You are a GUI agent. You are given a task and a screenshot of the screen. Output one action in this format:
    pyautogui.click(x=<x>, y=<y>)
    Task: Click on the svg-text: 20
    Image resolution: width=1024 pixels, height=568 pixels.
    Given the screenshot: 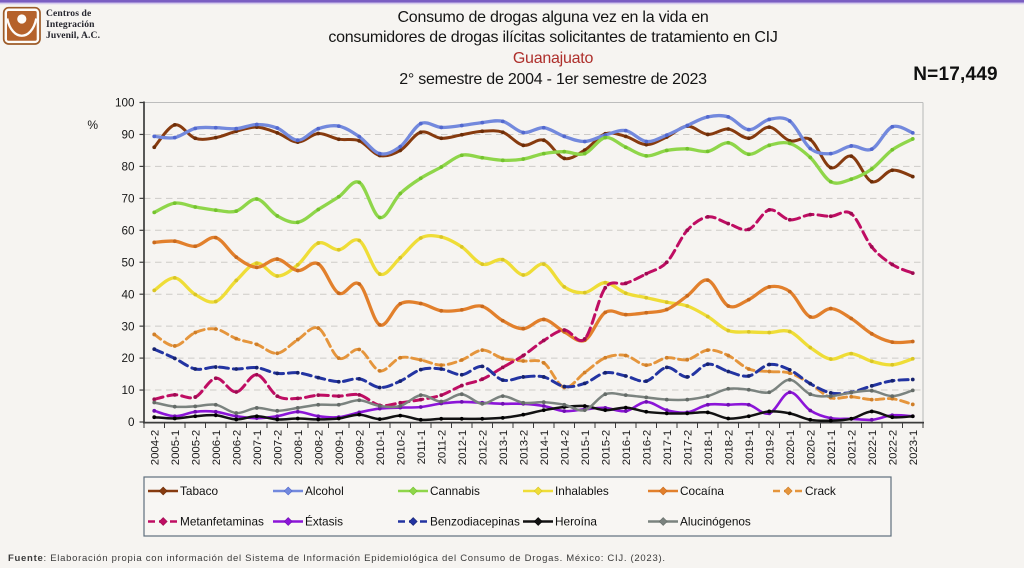 What is the action you would take?
    pyautogui.click(x=128, y=358)
    